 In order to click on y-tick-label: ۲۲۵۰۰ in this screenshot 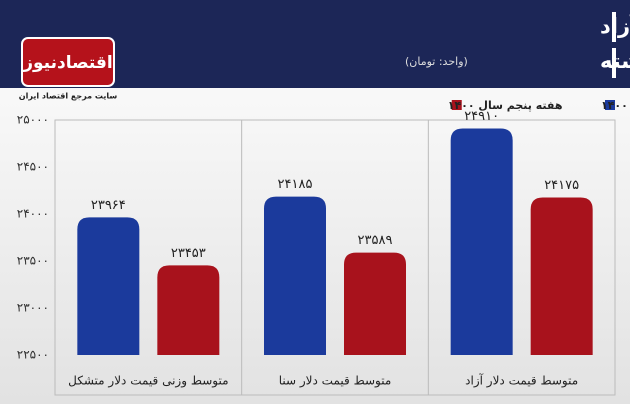, I will do `click(33, 355)`.